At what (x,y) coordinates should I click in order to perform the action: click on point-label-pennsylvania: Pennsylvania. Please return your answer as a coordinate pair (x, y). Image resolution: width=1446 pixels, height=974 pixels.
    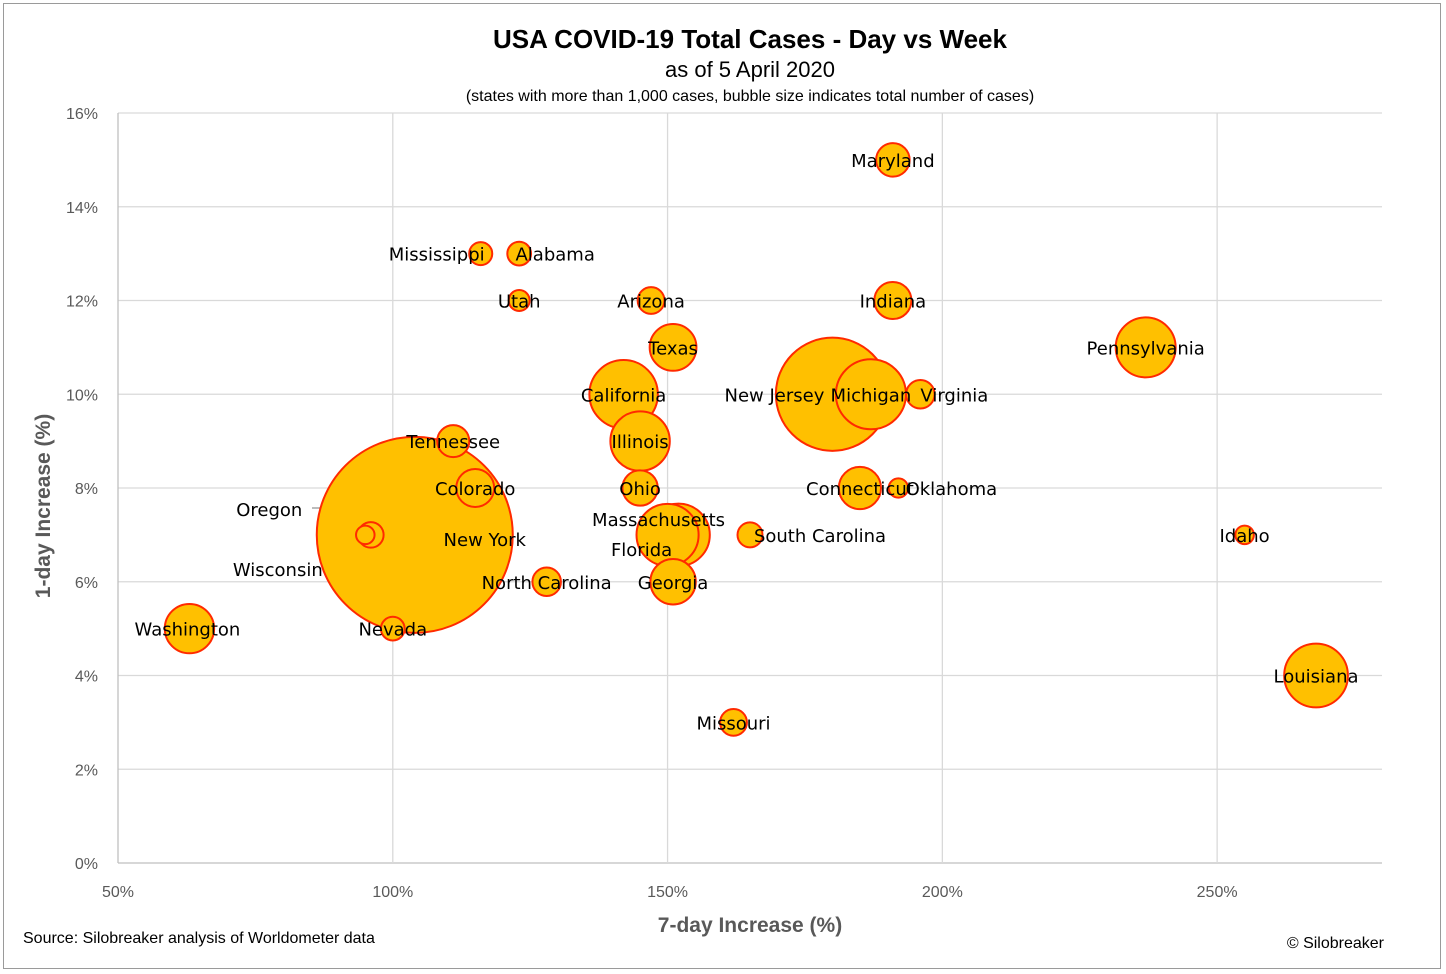
    Looking at the image, I should click on (1146, 348).